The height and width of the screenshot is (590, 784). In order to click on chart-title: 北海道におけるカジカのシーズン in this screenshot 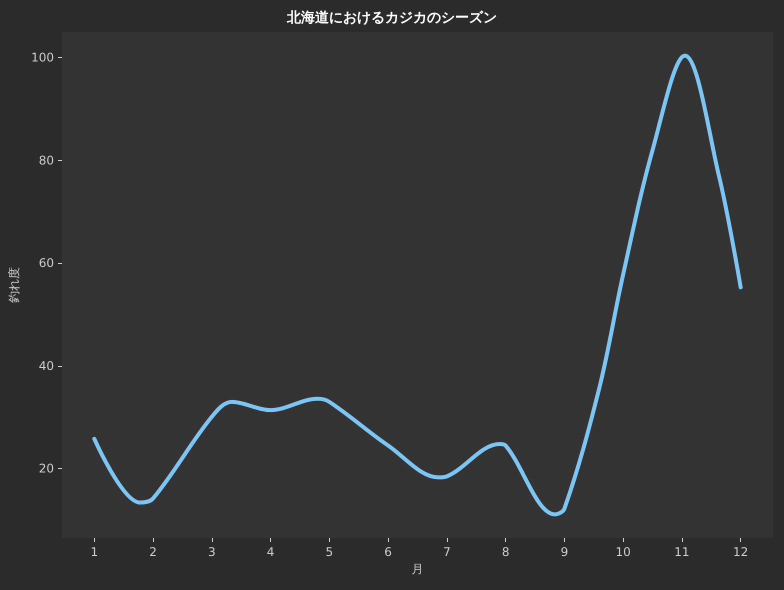, I will do `click(391, 18)`.